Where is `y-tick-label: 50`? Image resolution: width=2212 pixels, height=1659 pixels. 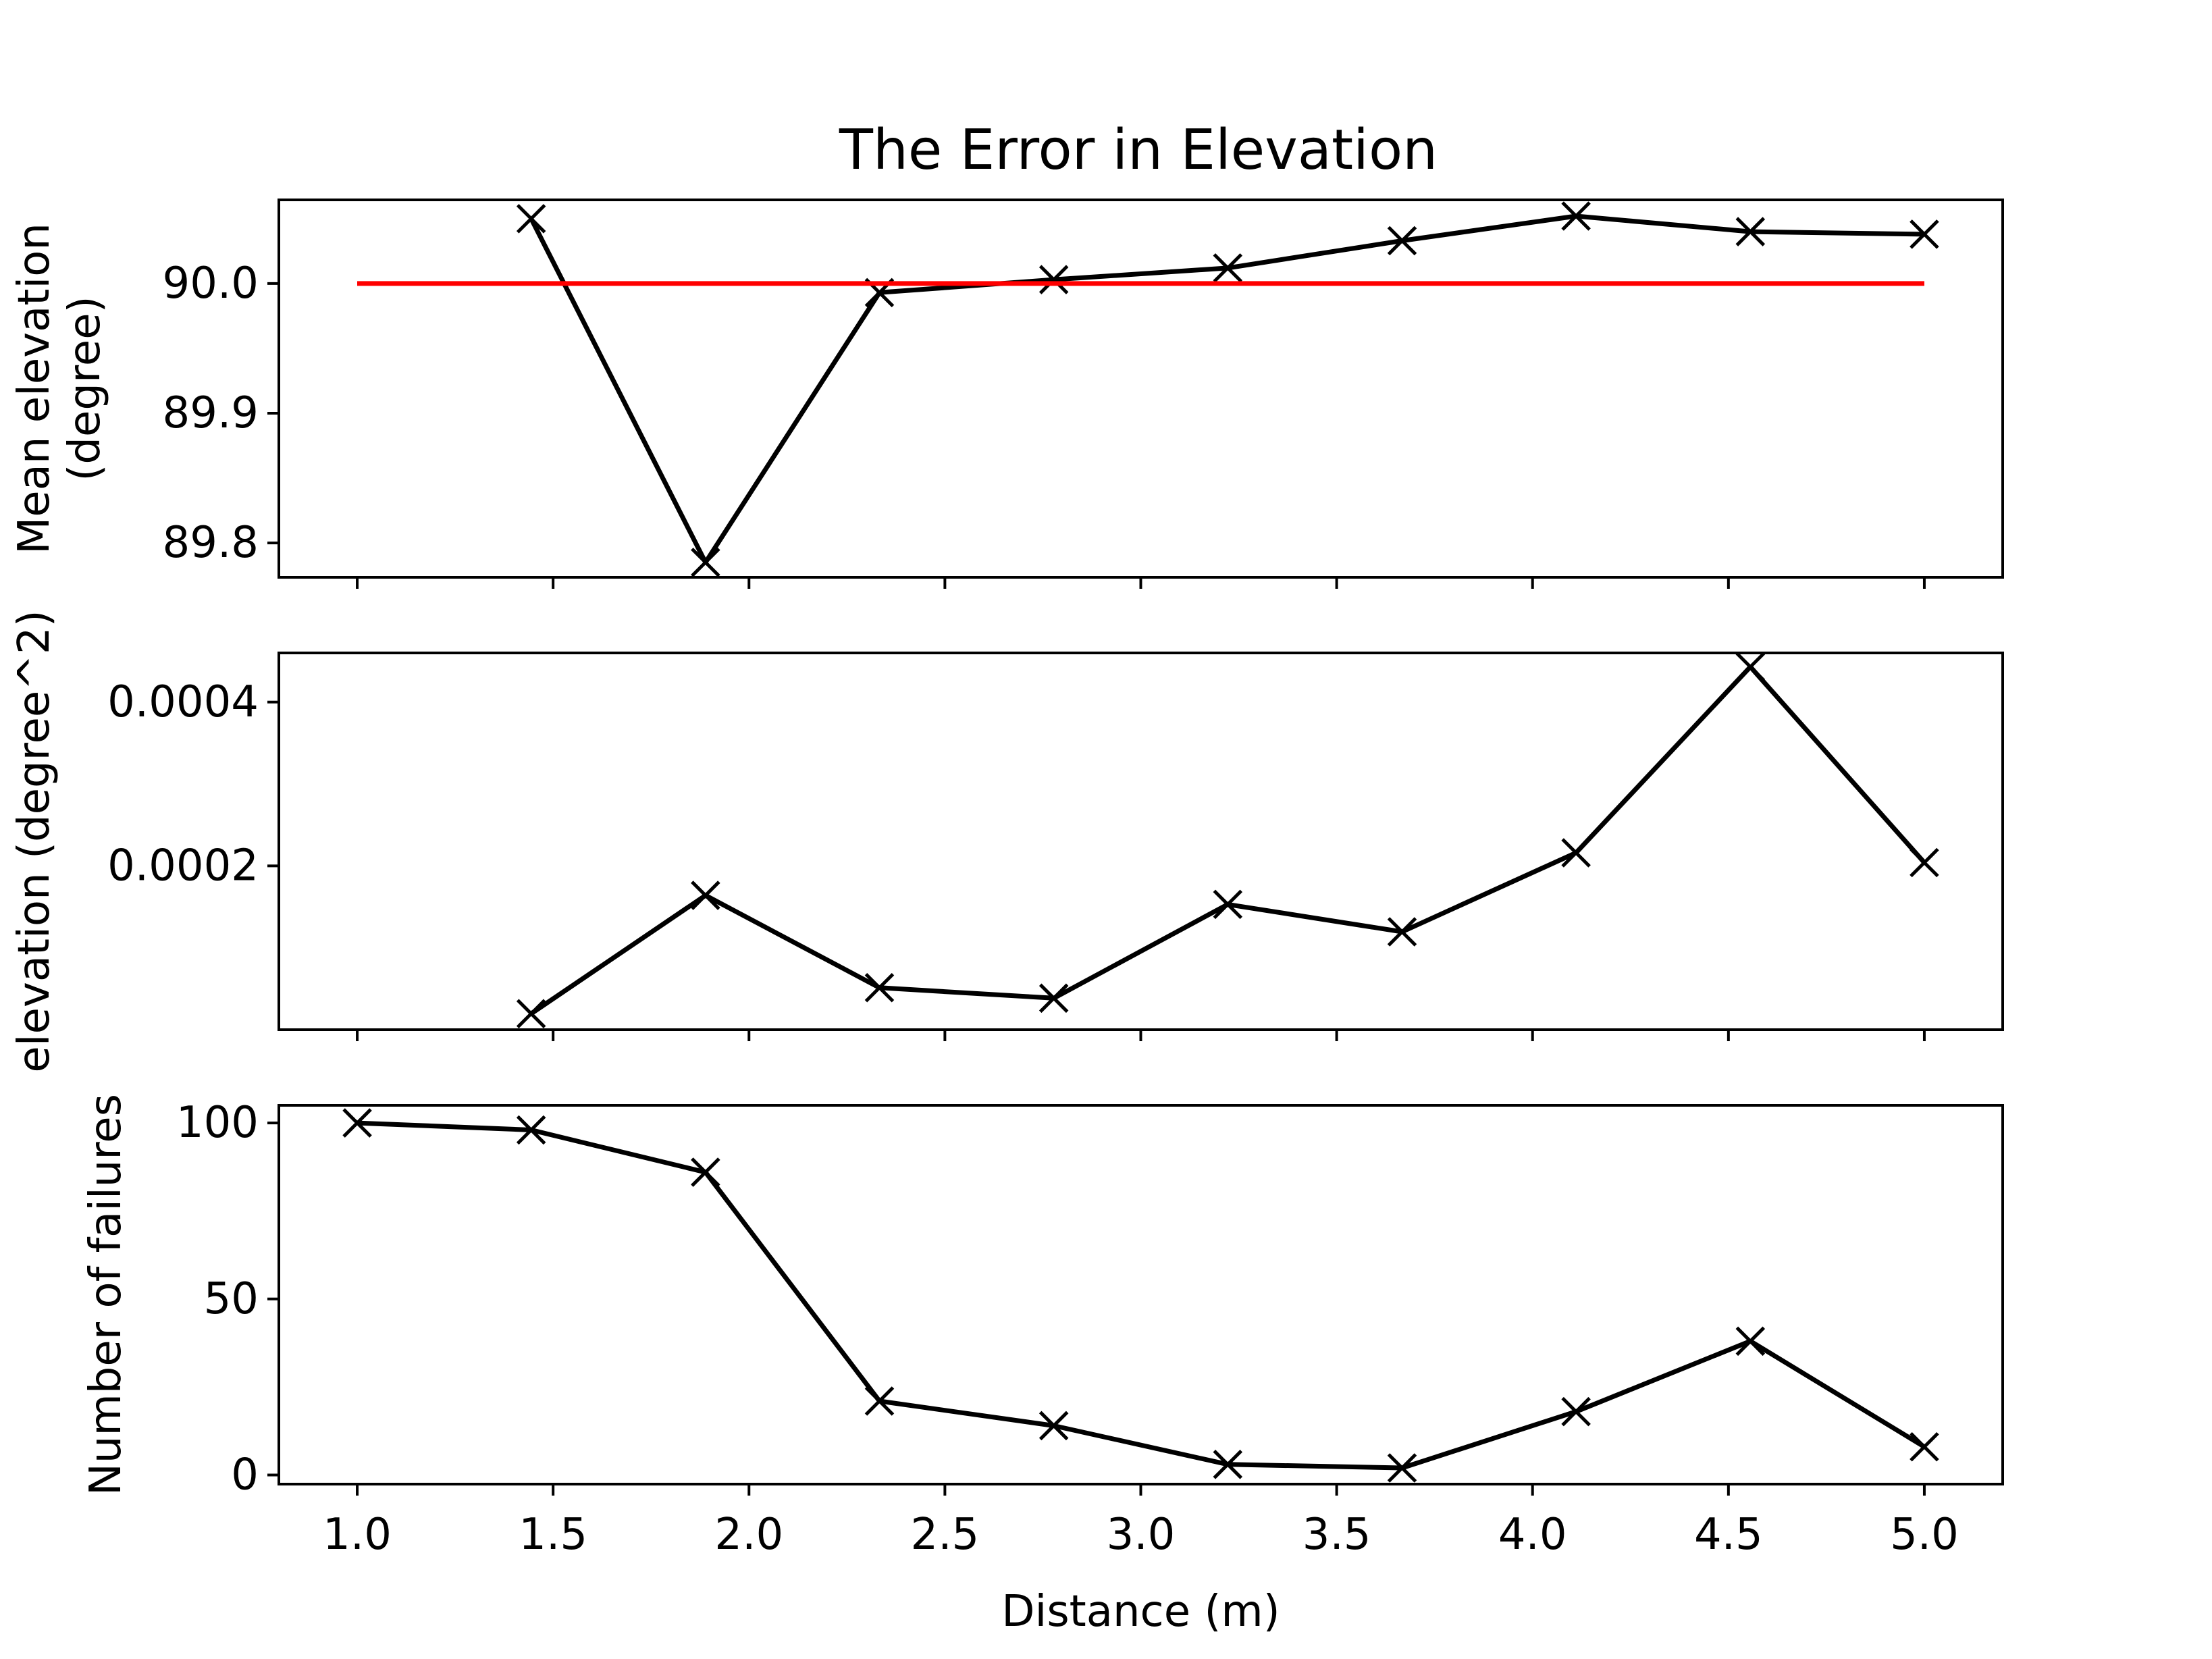 y-tick-label: 50 is located at coordinates (231, 1299).